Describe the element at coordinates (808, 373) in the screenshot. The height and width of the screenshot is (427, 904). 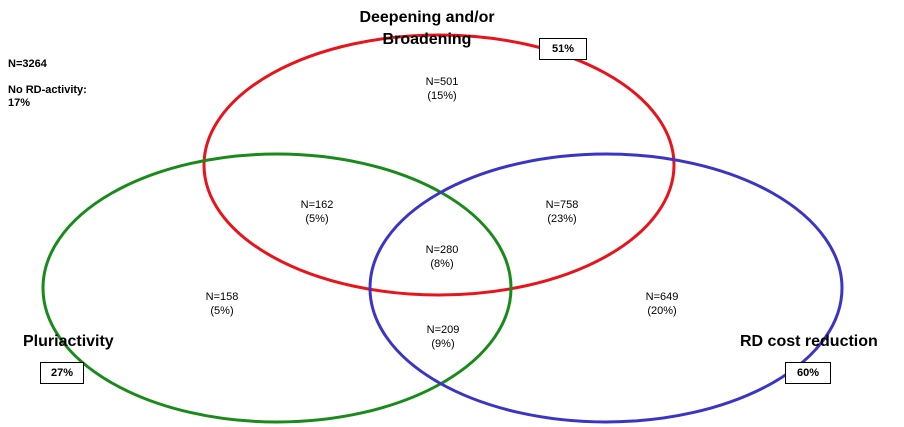
I see `cost-reduction-pct-box: 60%` at that location.